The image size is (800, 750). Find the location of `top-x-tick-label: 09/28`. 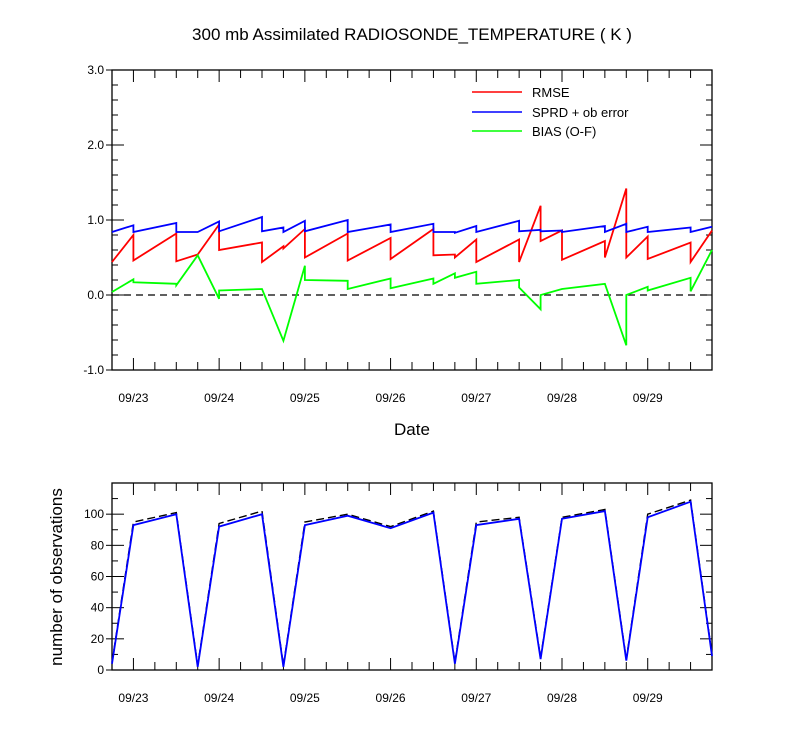

top-x-tick-label: 09/28 is located at coordinates (562, 398).